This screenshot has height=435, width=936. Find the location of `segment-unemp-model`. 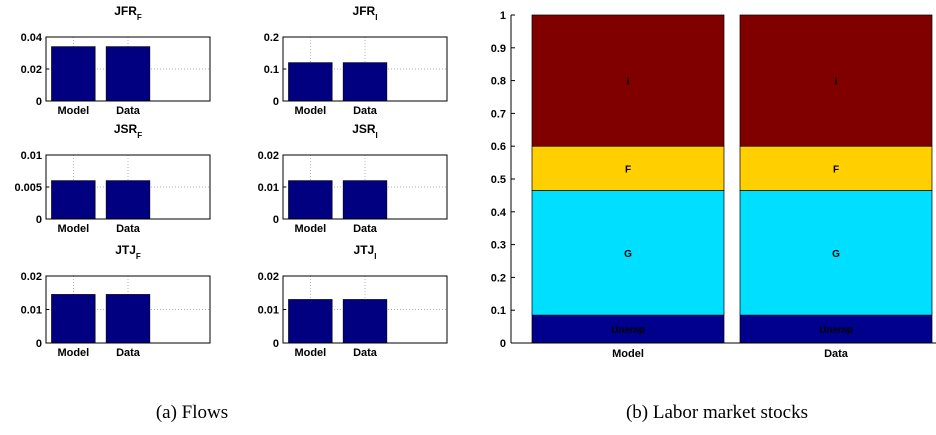

segment-unemp-model is located at coordinates (628, 329).